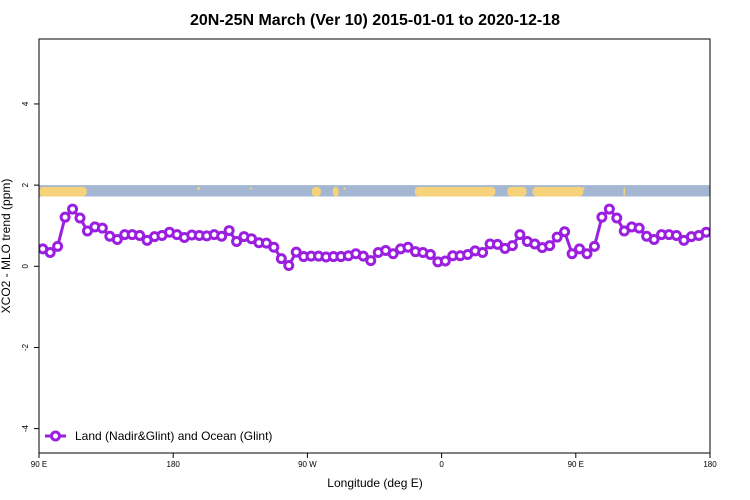  I want to click on y-axis: -4 -2 0 2 4, so click(30, 266).